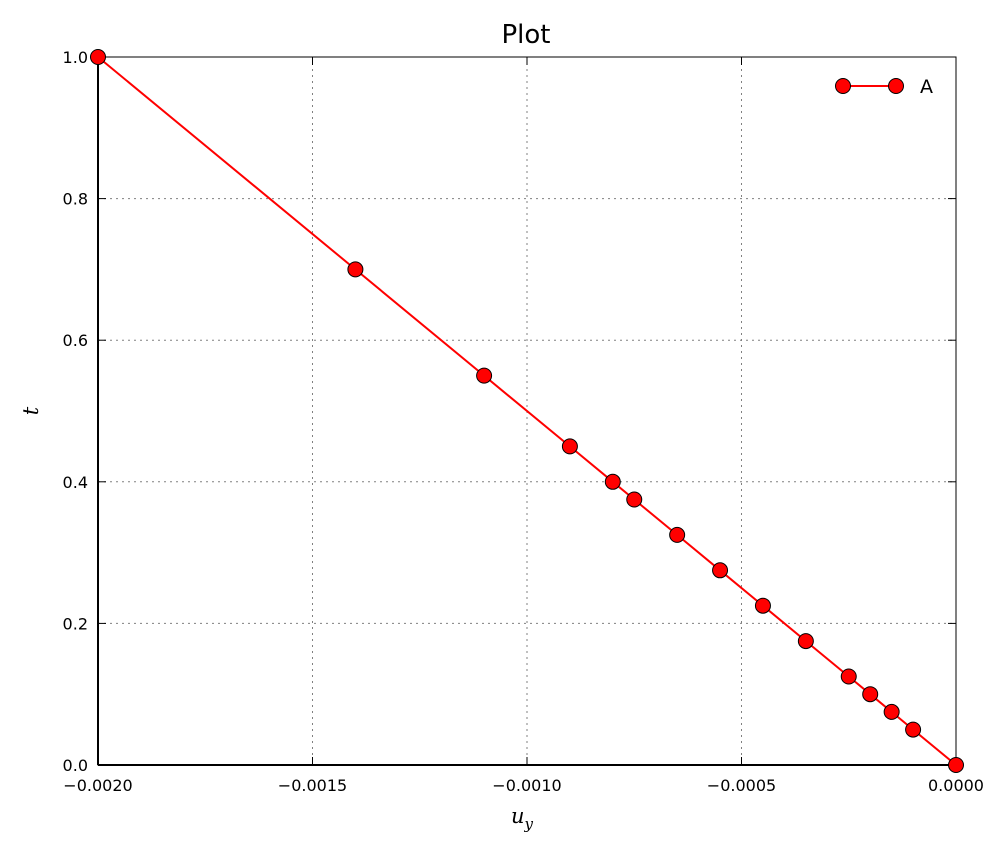  I want to click on legend: A, so click(884, 87).